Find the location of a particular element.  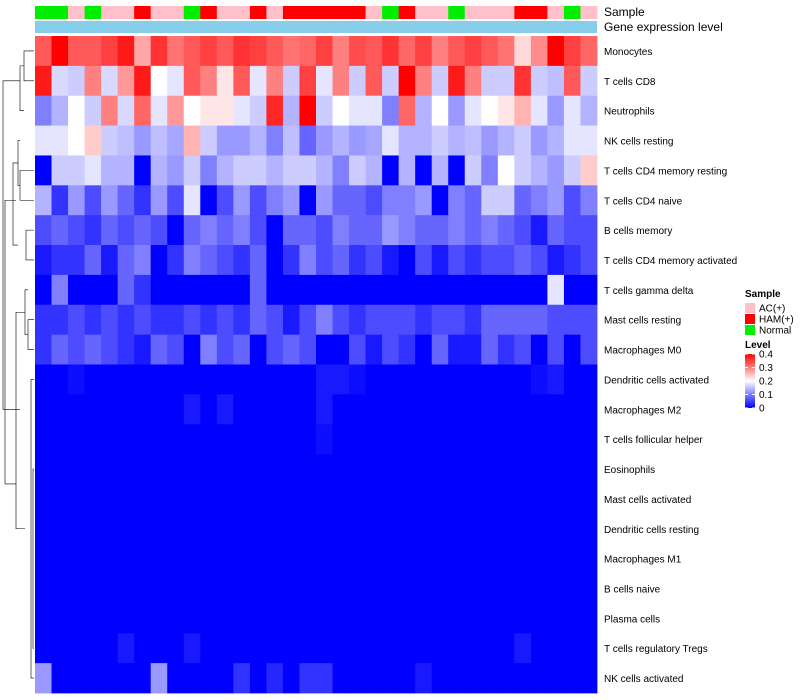

row-label: T cells follicular helper is located at coordinates (653, 440).